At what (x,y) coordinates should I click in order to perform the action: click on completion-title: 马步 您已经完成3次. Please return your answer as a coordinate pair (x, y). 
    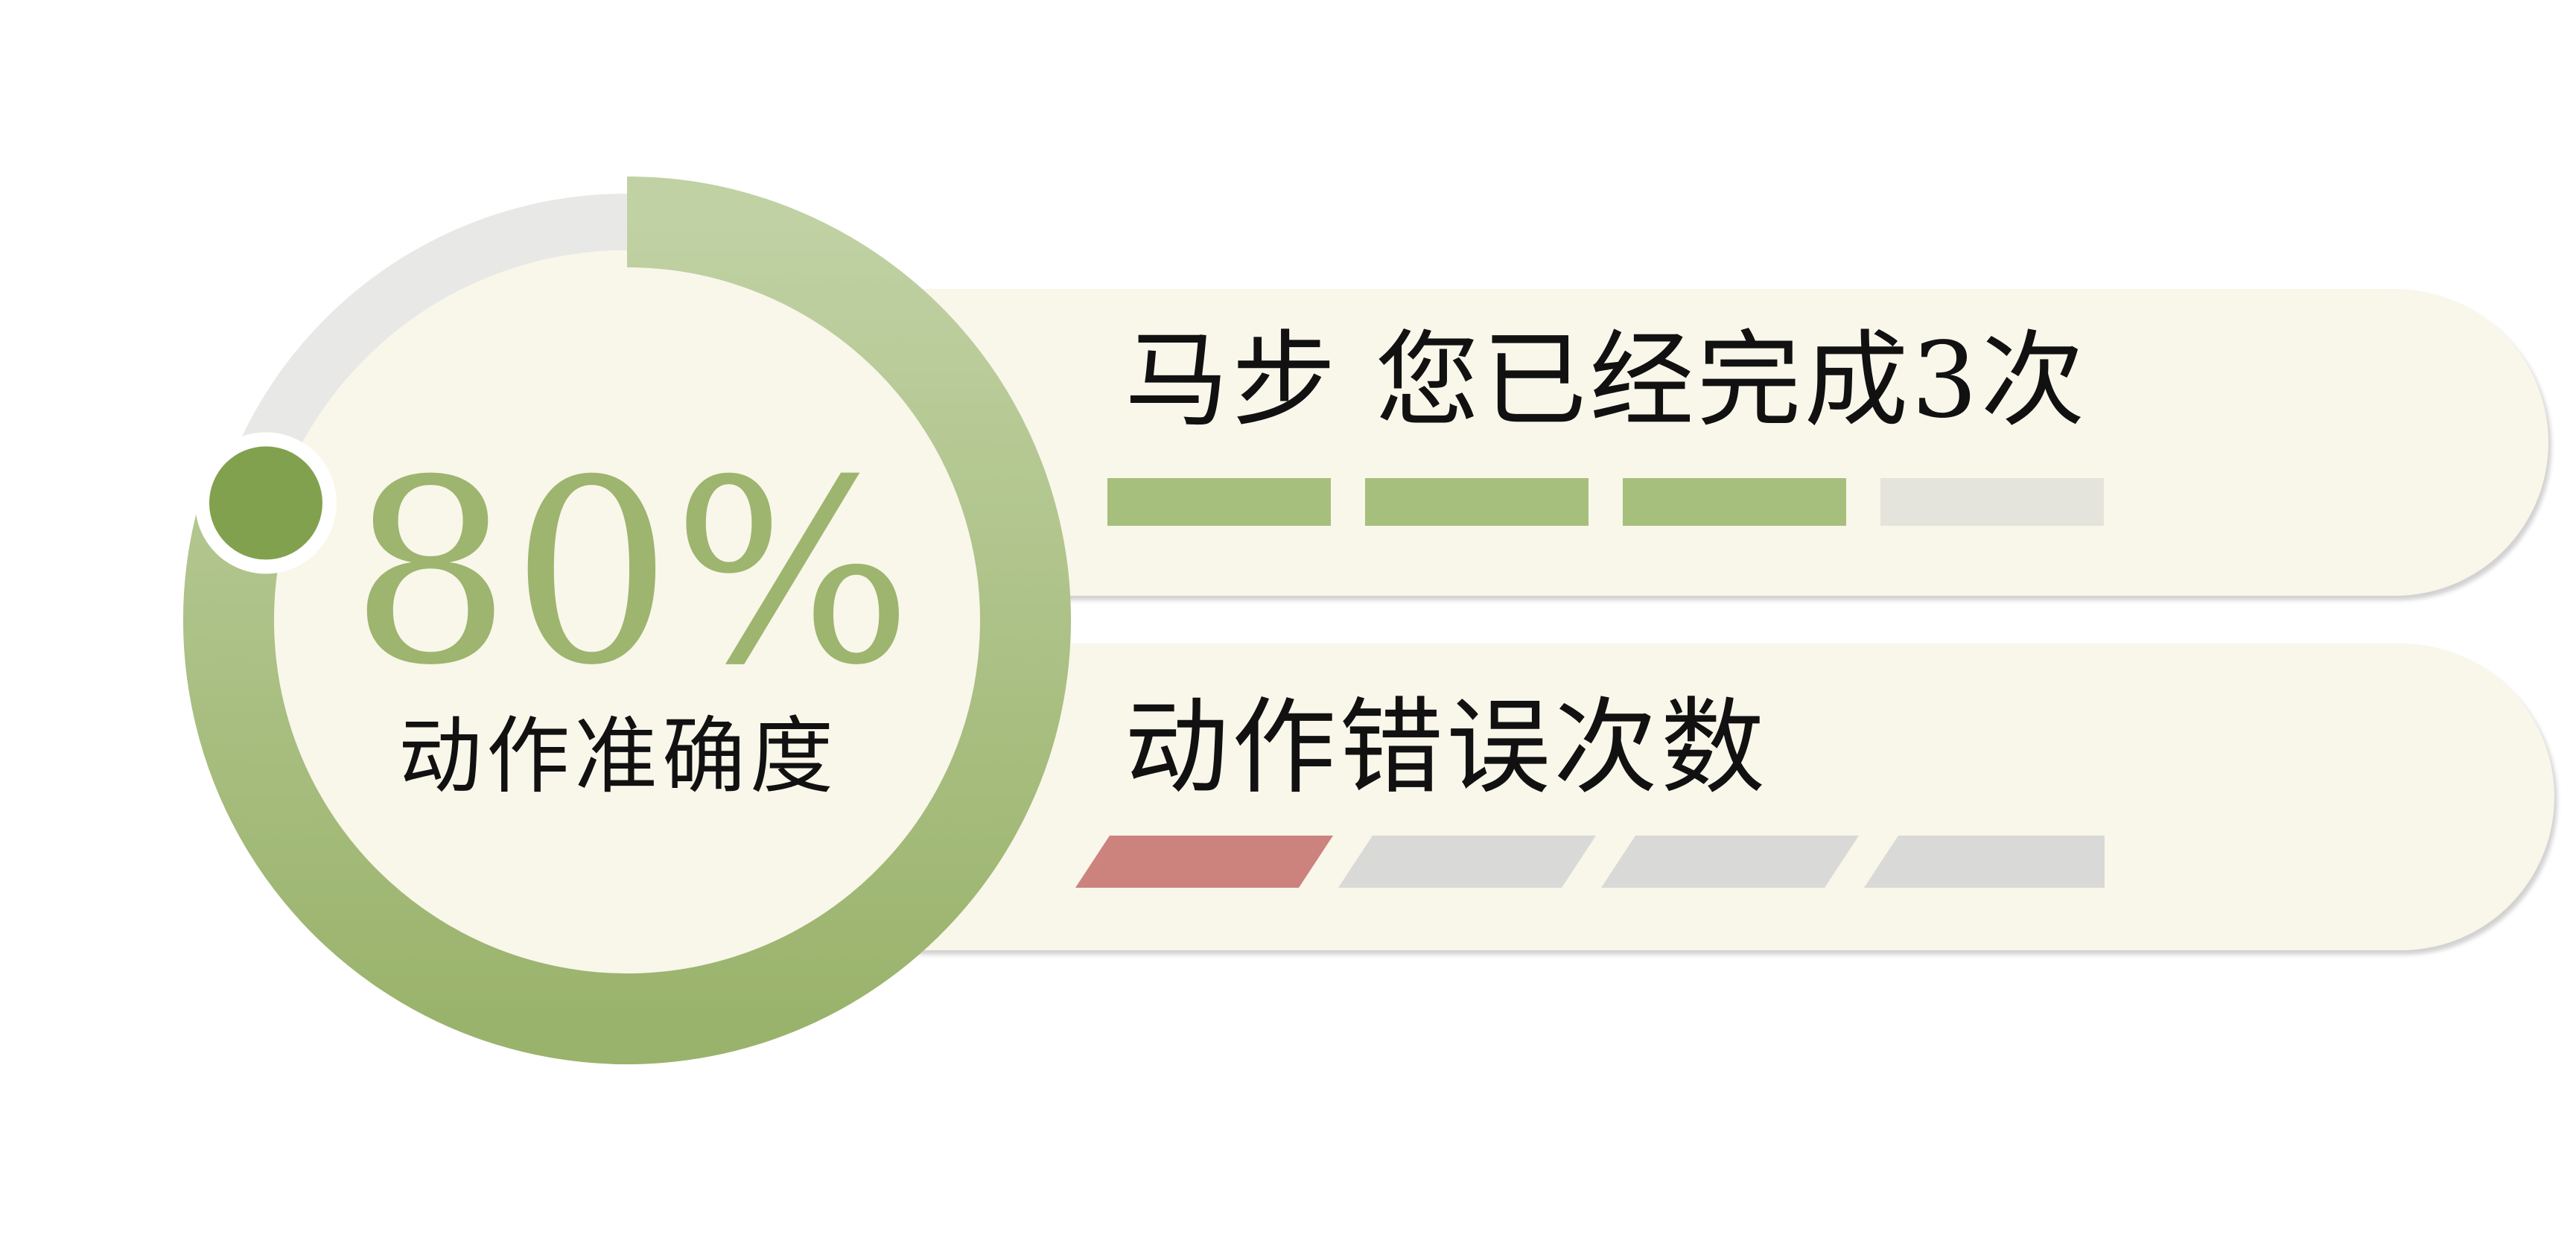
    Looking at the image, I should click on (1606, 381).